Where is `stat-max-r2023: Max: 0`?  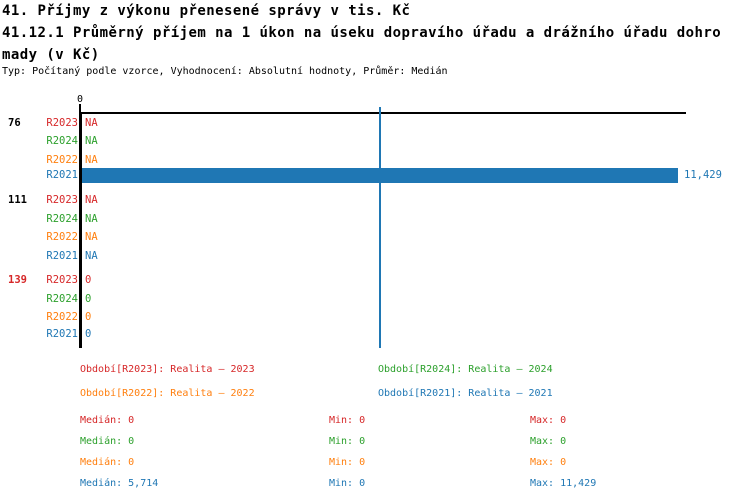
stat-max-r2023: Max: 0 is located at coordinates (548, 420).